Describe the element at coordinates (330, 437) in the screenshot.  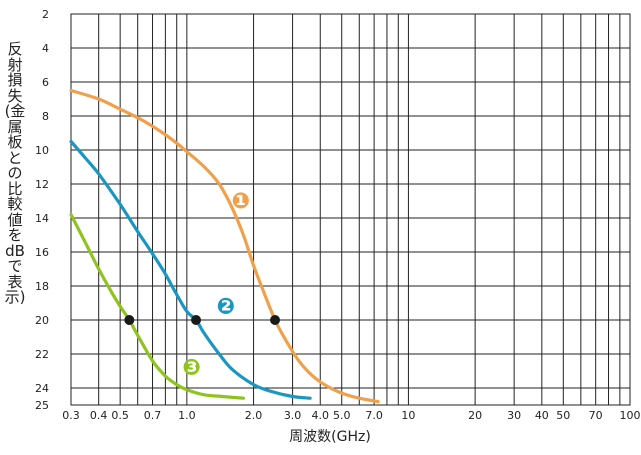
I see `x-axis-label: 周波数(GHz)` at that location.